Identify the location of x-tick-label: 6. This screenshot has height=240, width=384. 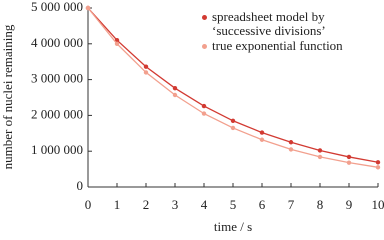
(262, 204).